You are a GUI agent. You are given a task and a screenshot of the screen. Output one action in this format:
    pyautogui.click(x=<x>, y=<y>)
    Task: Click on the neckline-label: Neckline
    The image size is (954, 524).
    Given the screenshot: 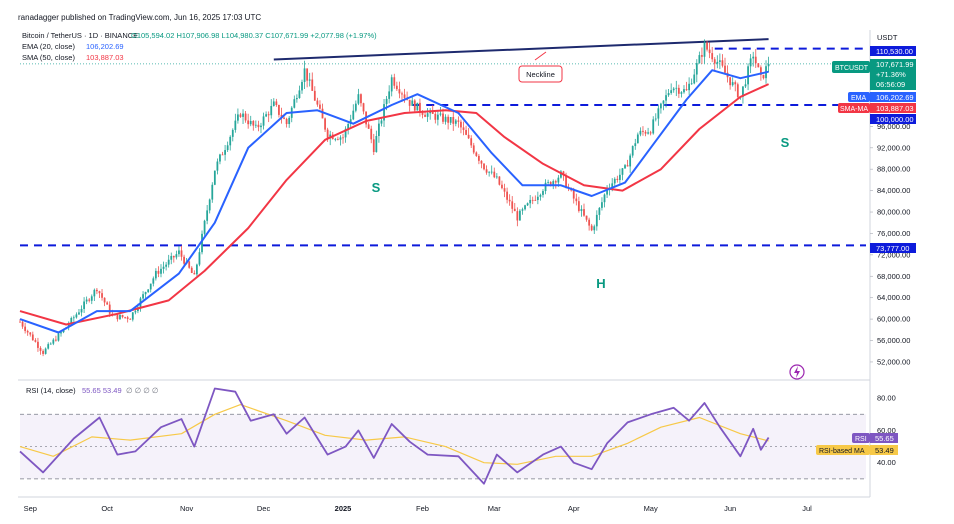 What is the action you would take?
    pyautogui.click(x=540, y=74)
    